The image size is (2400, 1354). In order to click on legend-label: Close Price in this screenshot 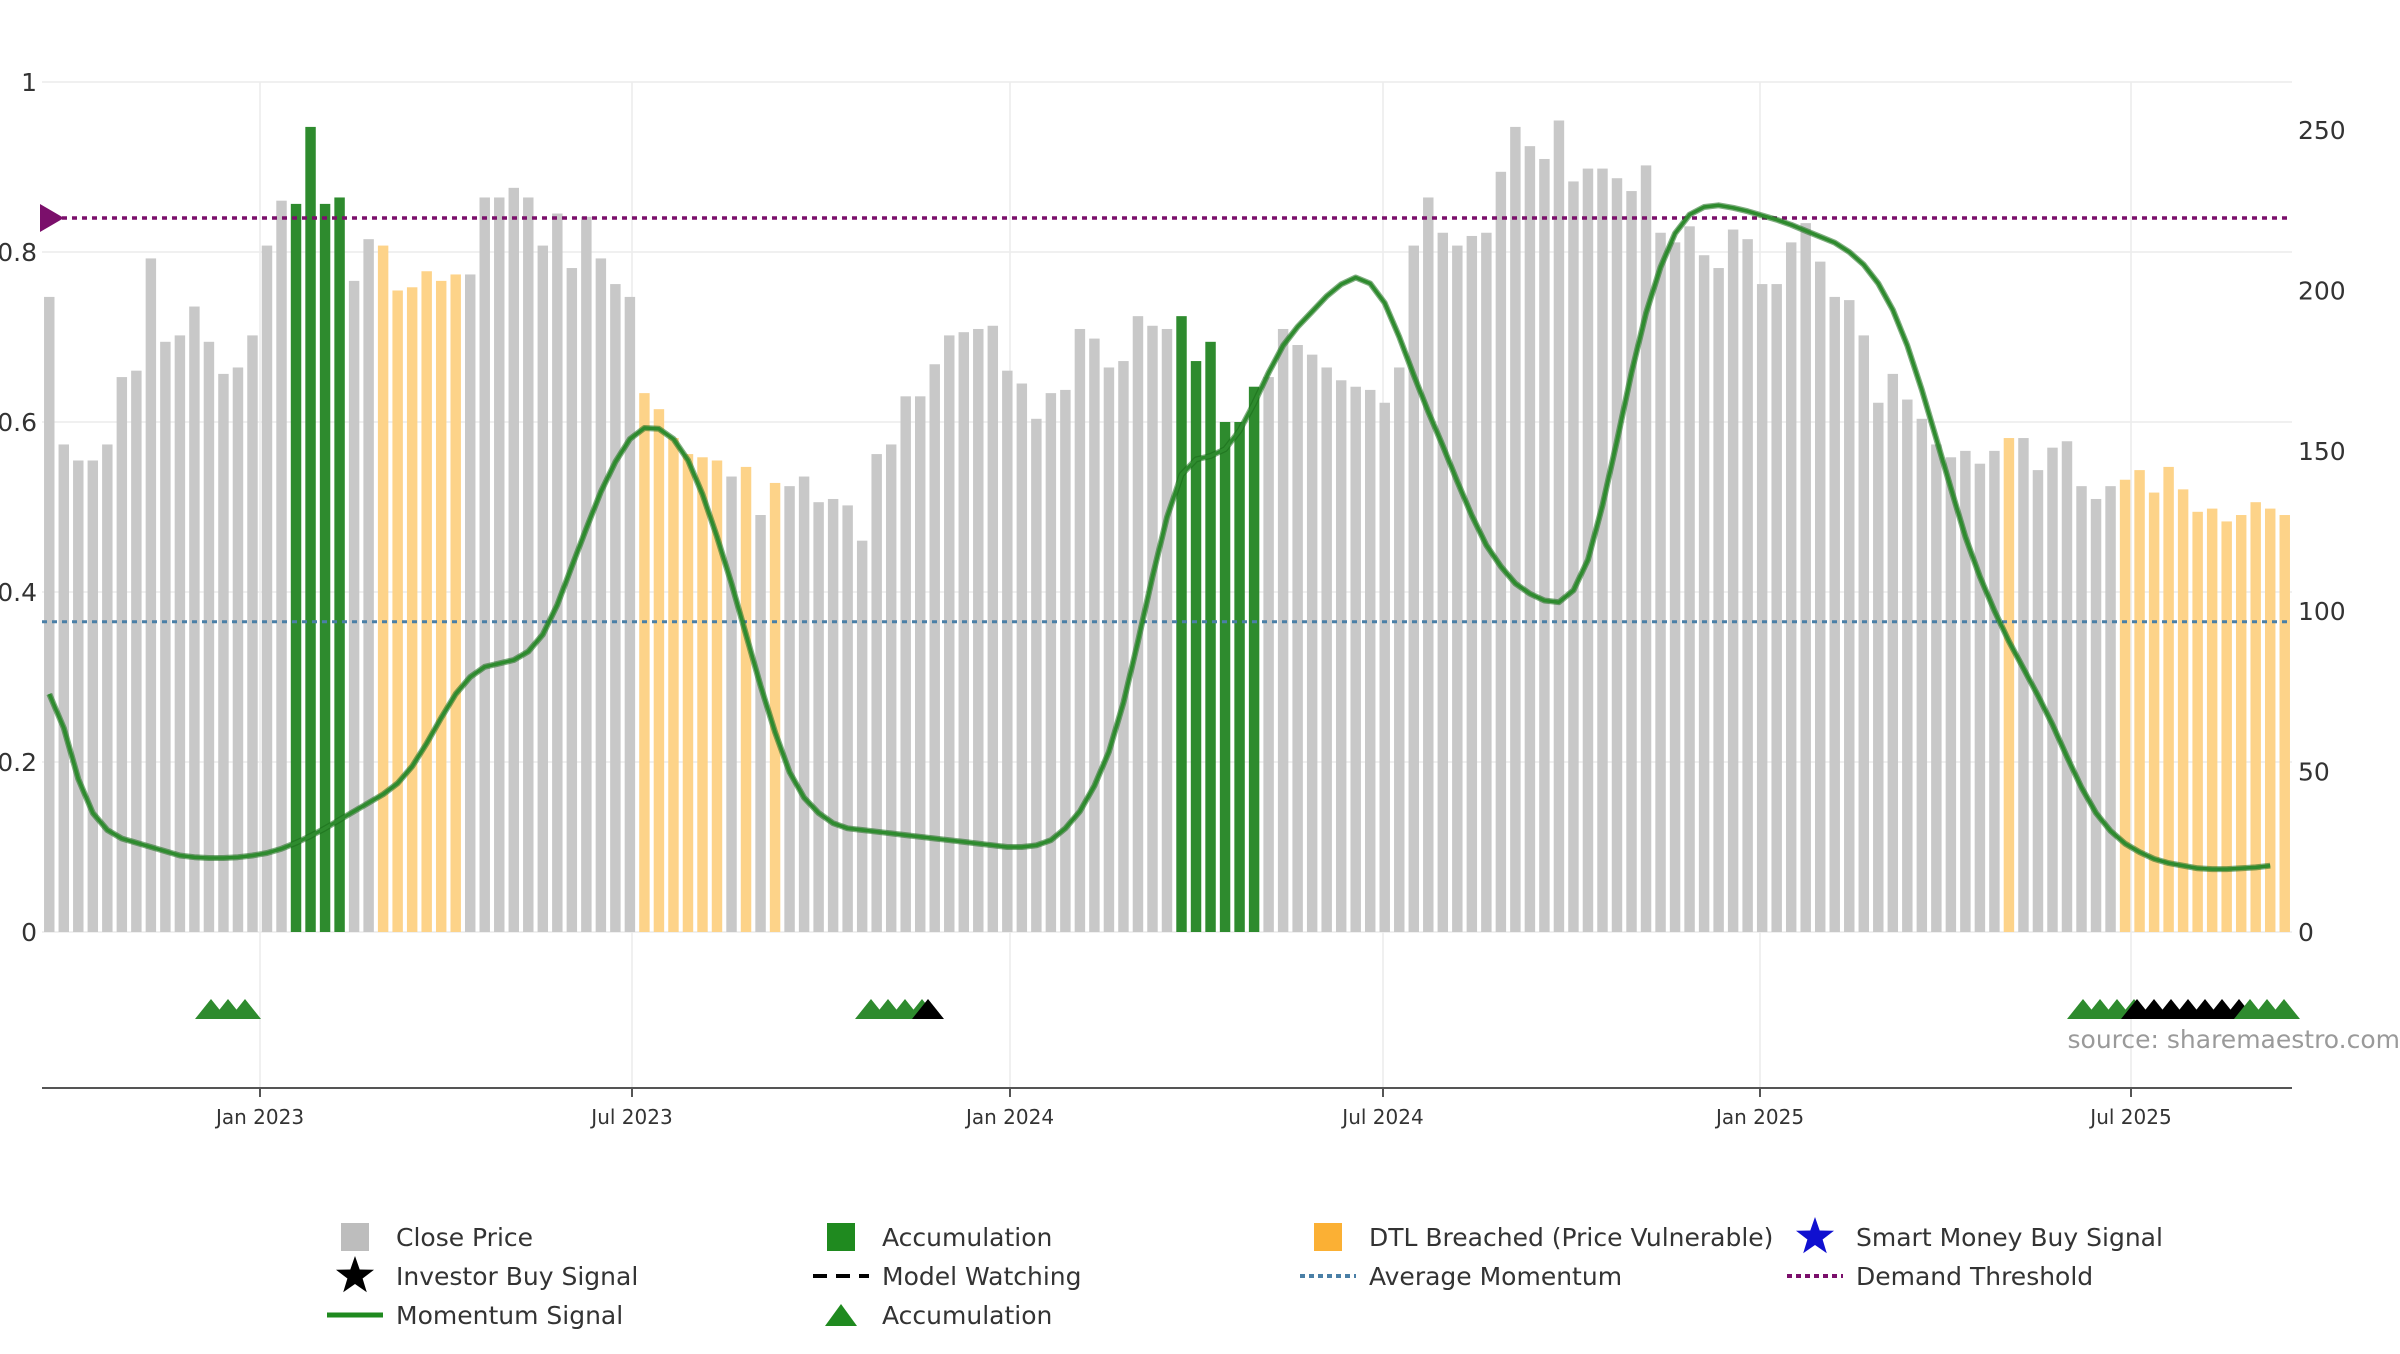, I will do `click(464, 1237)`.